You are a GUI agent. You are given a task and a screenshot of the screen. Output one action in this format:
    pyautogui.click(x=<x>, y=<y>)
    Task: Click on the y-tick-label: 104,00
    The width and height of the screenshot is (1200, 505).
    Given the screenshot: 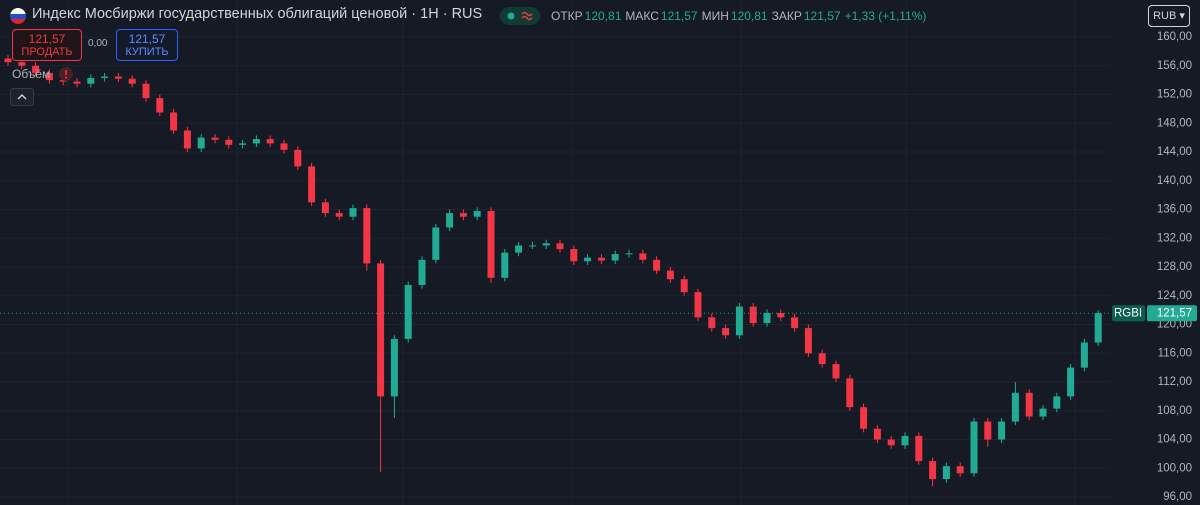 What is the action you would take?
    pyautogui.click(x=1174, y=440)
    